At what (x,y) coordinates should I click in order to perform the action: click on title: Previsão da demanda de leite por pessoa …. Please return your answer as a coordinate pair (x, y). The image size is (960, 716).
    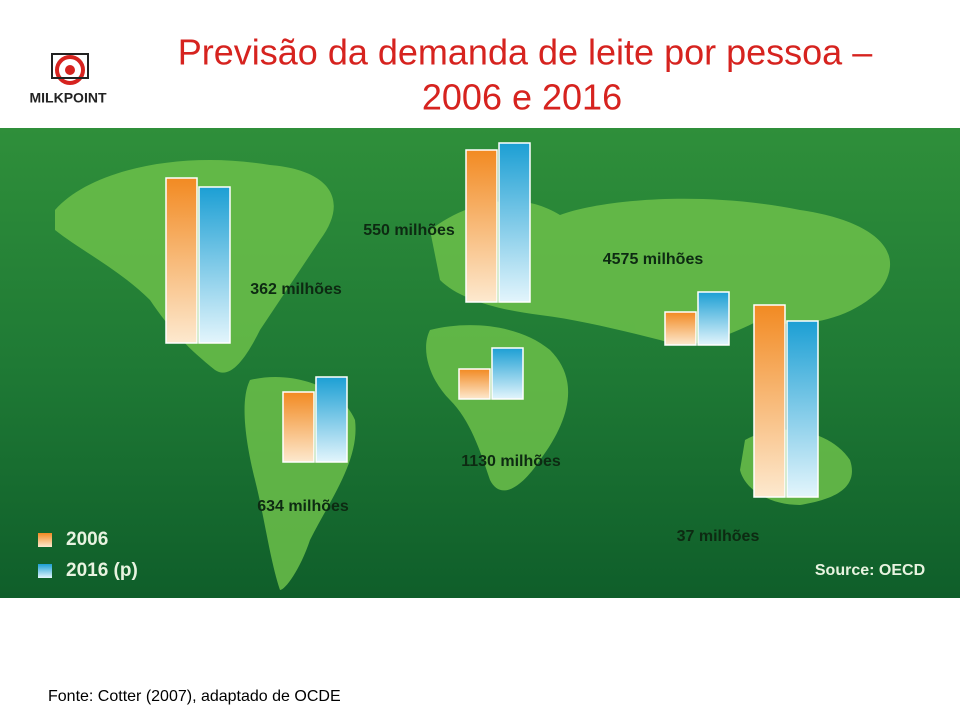
    Looking at the image, I should click on (525, 52).